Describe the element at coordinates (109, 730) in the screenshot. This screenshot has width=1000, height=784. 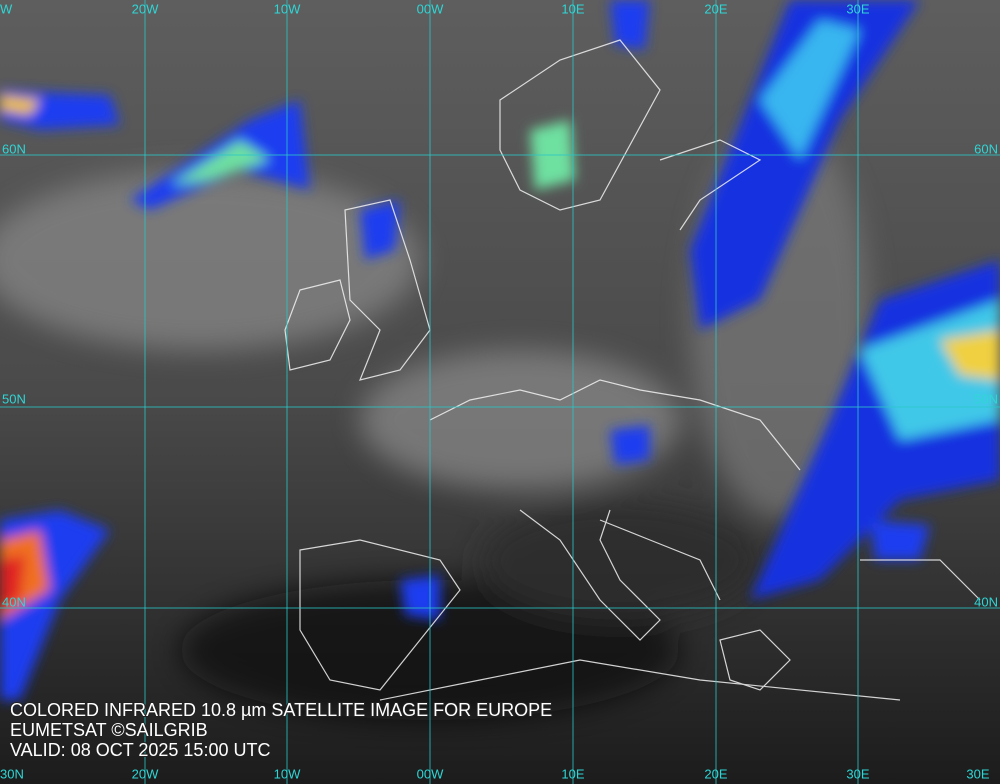
I see `caption-line: EUMETSAT ©SAILGRIB` at that location.